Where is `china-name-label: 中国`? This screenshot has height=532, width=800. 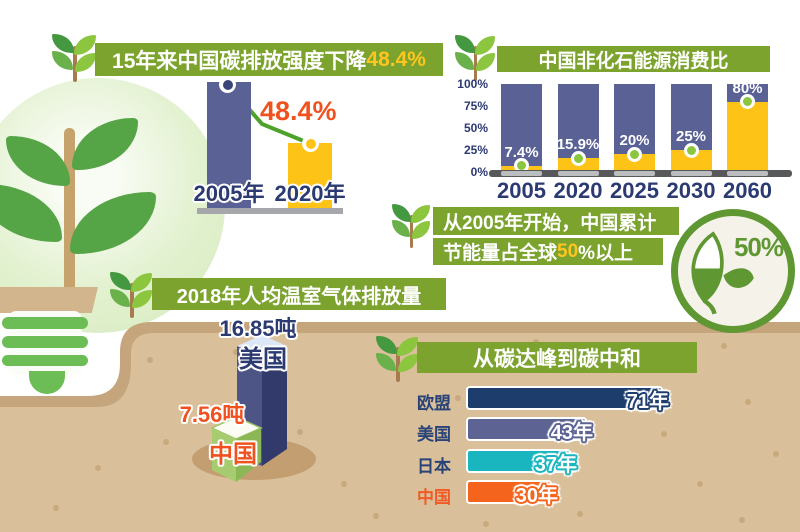 china-name-label: 中国 is located at coordinates (233, 454).